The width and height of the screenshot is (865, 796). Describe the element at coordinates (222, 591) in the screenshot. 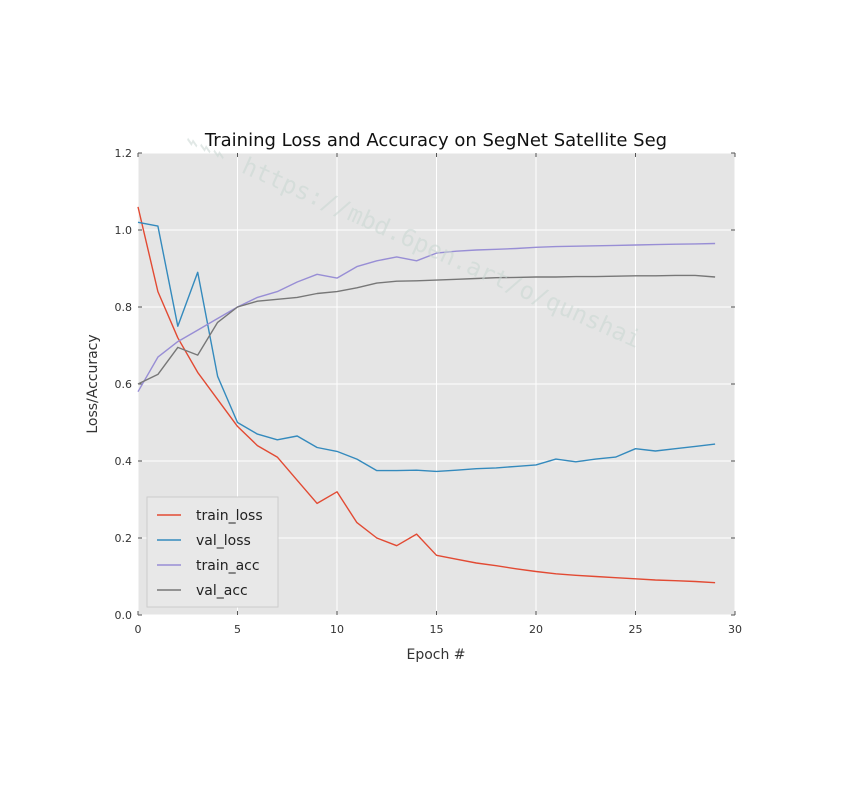

I see `legend-label-val-acc: val_acc` at that location.